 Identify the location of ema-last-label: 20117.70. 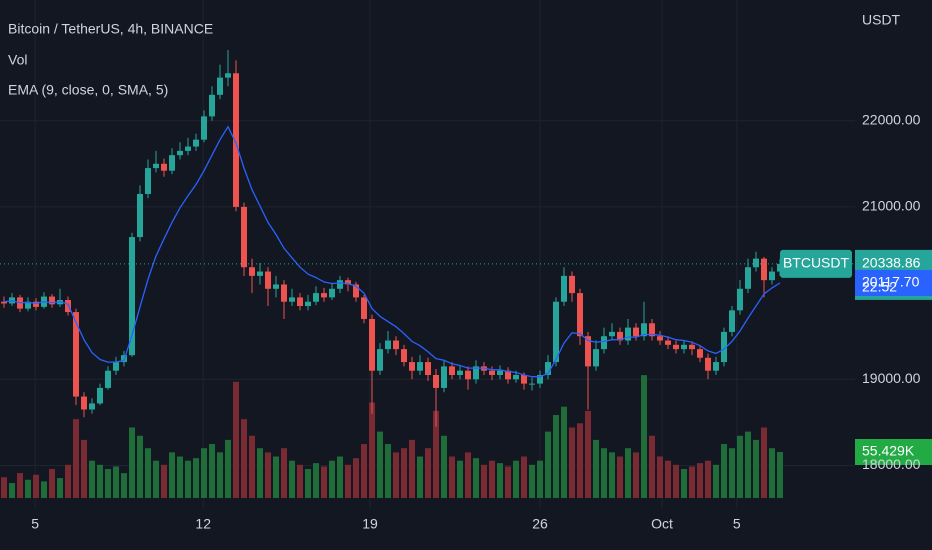
(891, 282).